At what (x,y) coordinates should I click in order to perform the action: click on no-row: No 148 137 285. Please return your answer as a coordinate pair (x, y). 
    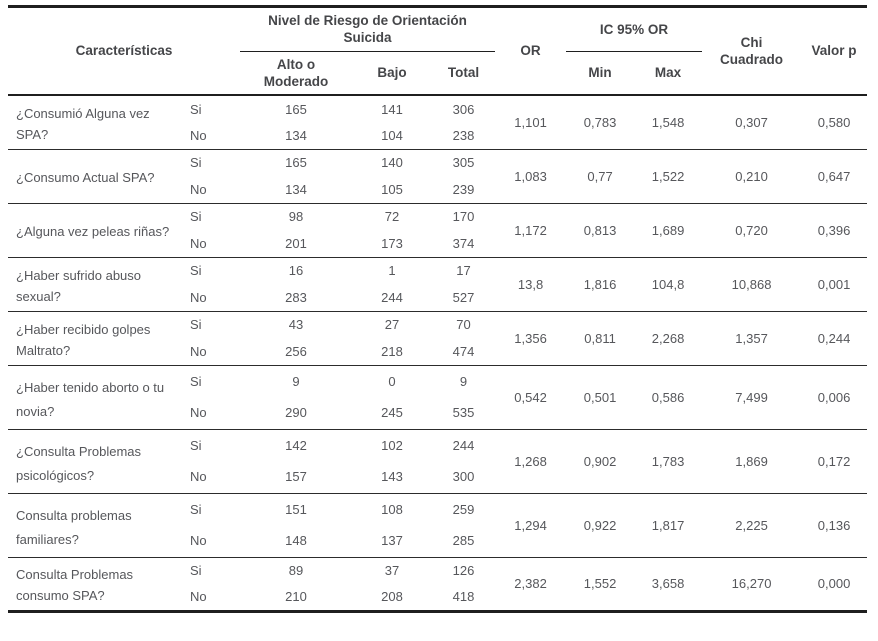
    Looking at the image, I should click on (437, 541).